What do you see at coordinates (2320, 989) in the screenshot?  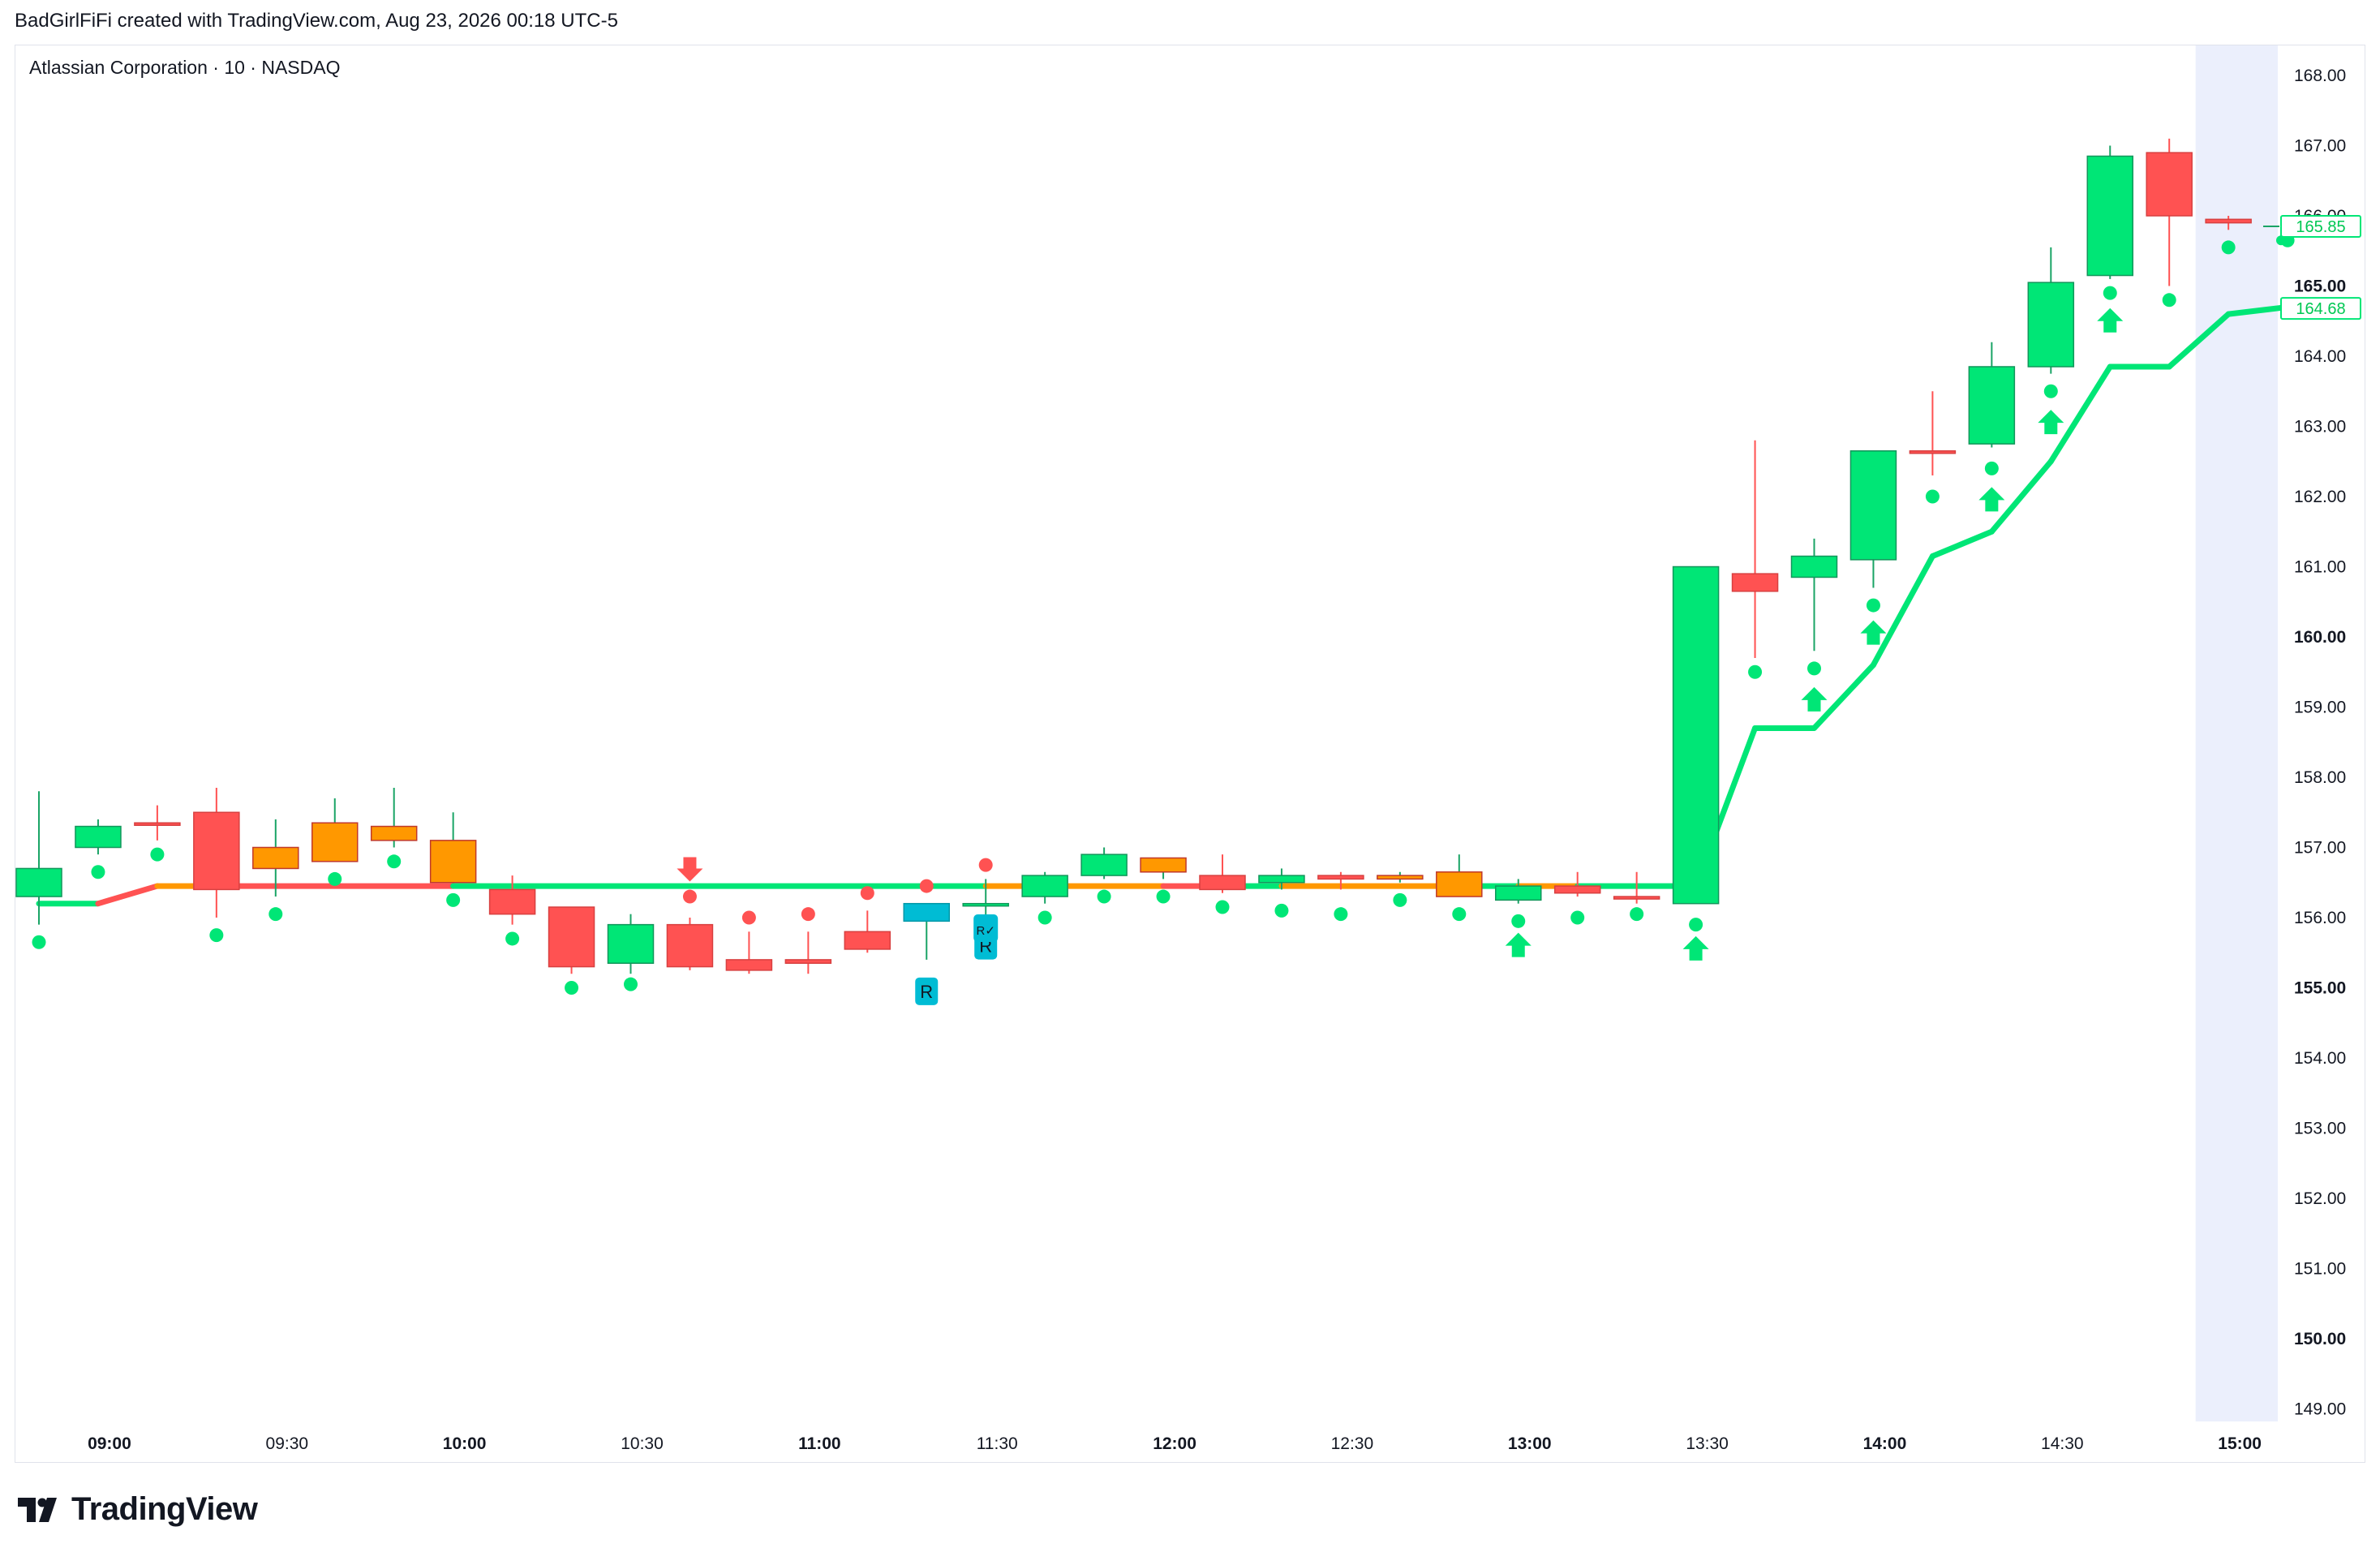 I see `price-tick-label: 155.00` at bounding box center [2320, 989].